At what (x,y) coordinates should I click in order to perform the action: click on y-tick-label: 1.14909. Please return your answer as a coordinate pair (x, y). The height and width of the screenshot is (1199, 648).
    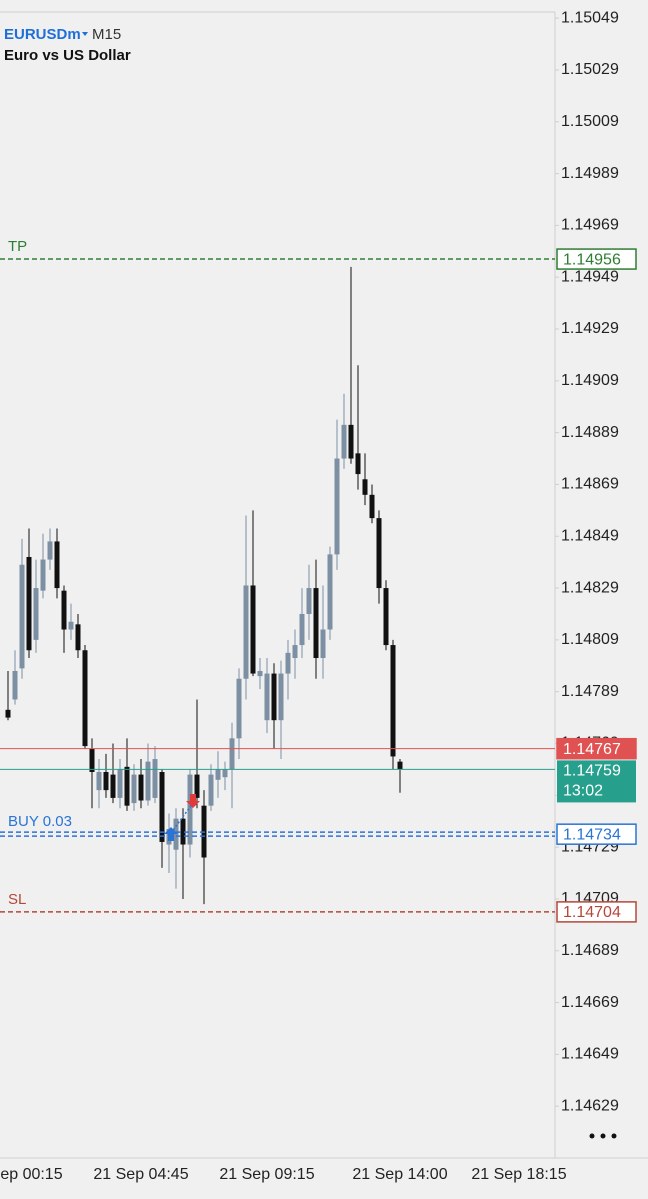
    Looking at the image, I should click on (590, 380).